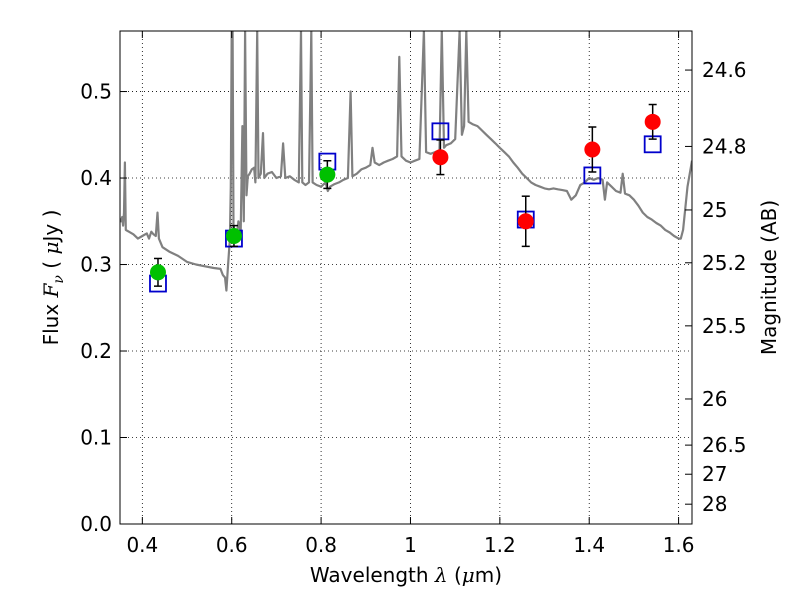 The height and width of the screenshot is (600, 800). Describe the element at coordinates (589, 545) in the screenshot. I see `x-tick-label: 1.4` at that location.